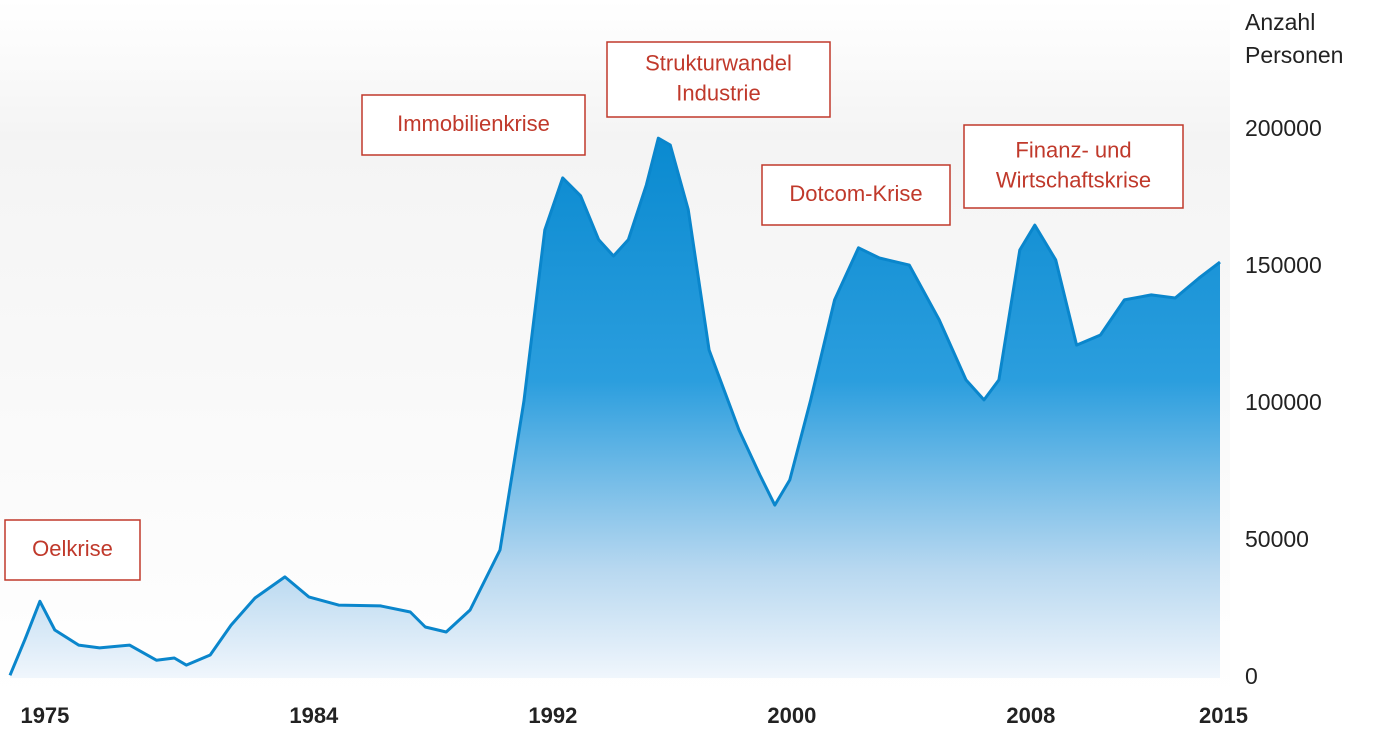 The image size is (1379, 729). What do you see at coordinates (1223, 715) in the screenshot?
I see `x-tick-label: 2015` at bounding box center [1223, 715].